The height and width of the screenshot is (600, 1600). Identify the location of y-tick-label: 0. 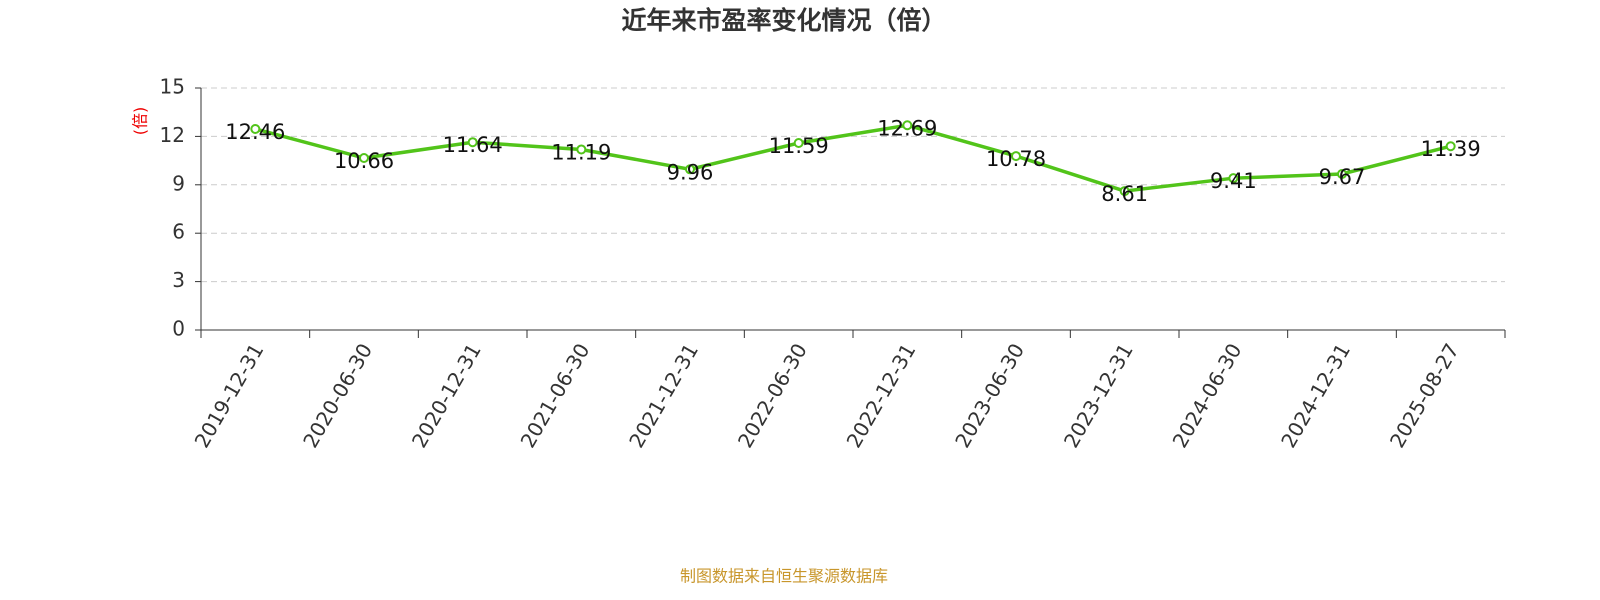
(178, 329).